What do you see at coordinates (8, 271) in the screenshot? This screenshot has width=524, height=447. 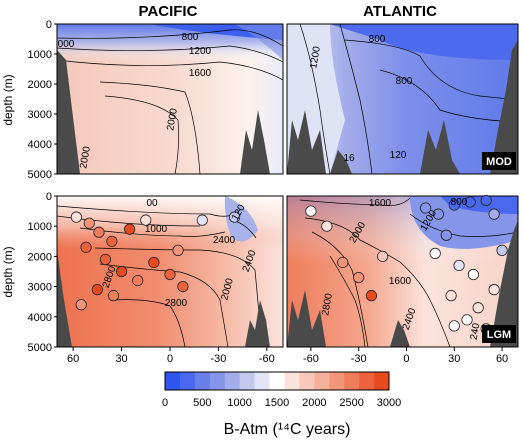 I see `lgm-ylabel: depth (m)` at bounding box center [8, 271].